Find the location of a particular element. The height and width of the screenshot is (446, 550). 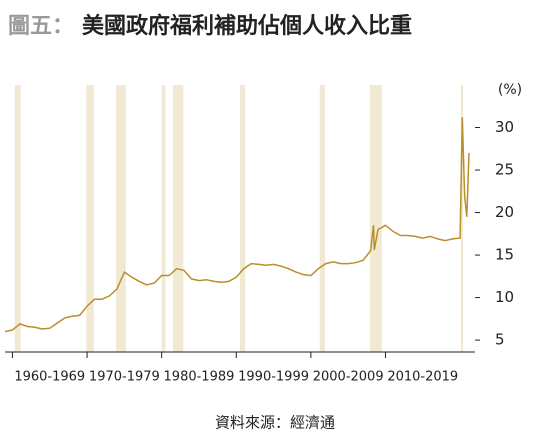

y-tick-label: 15 is located at coordinates (504, 255).